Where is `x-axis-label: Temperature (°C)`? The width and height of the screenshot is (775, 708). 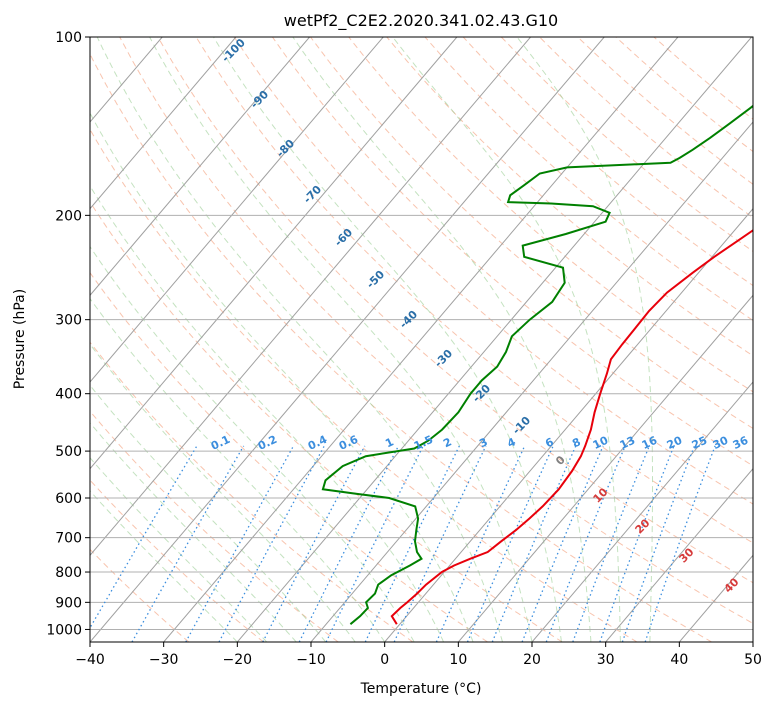
x-axis-label: Temperature (°C) is located at coordinates (421, 689).